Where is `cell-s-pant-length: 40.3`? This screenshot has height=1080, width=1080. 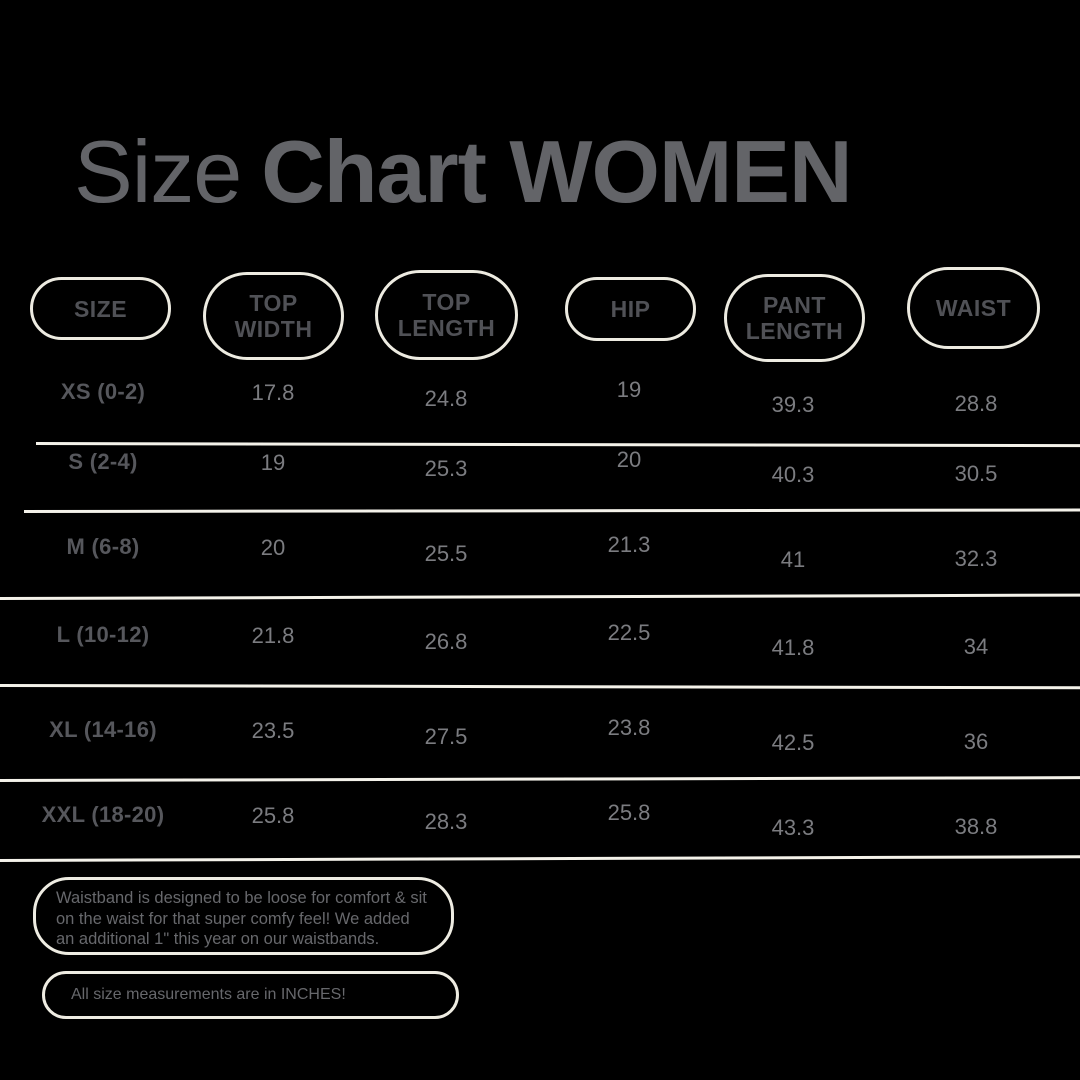 cell-s-pant-length: 40.3 is located at coordinates (793, 474).